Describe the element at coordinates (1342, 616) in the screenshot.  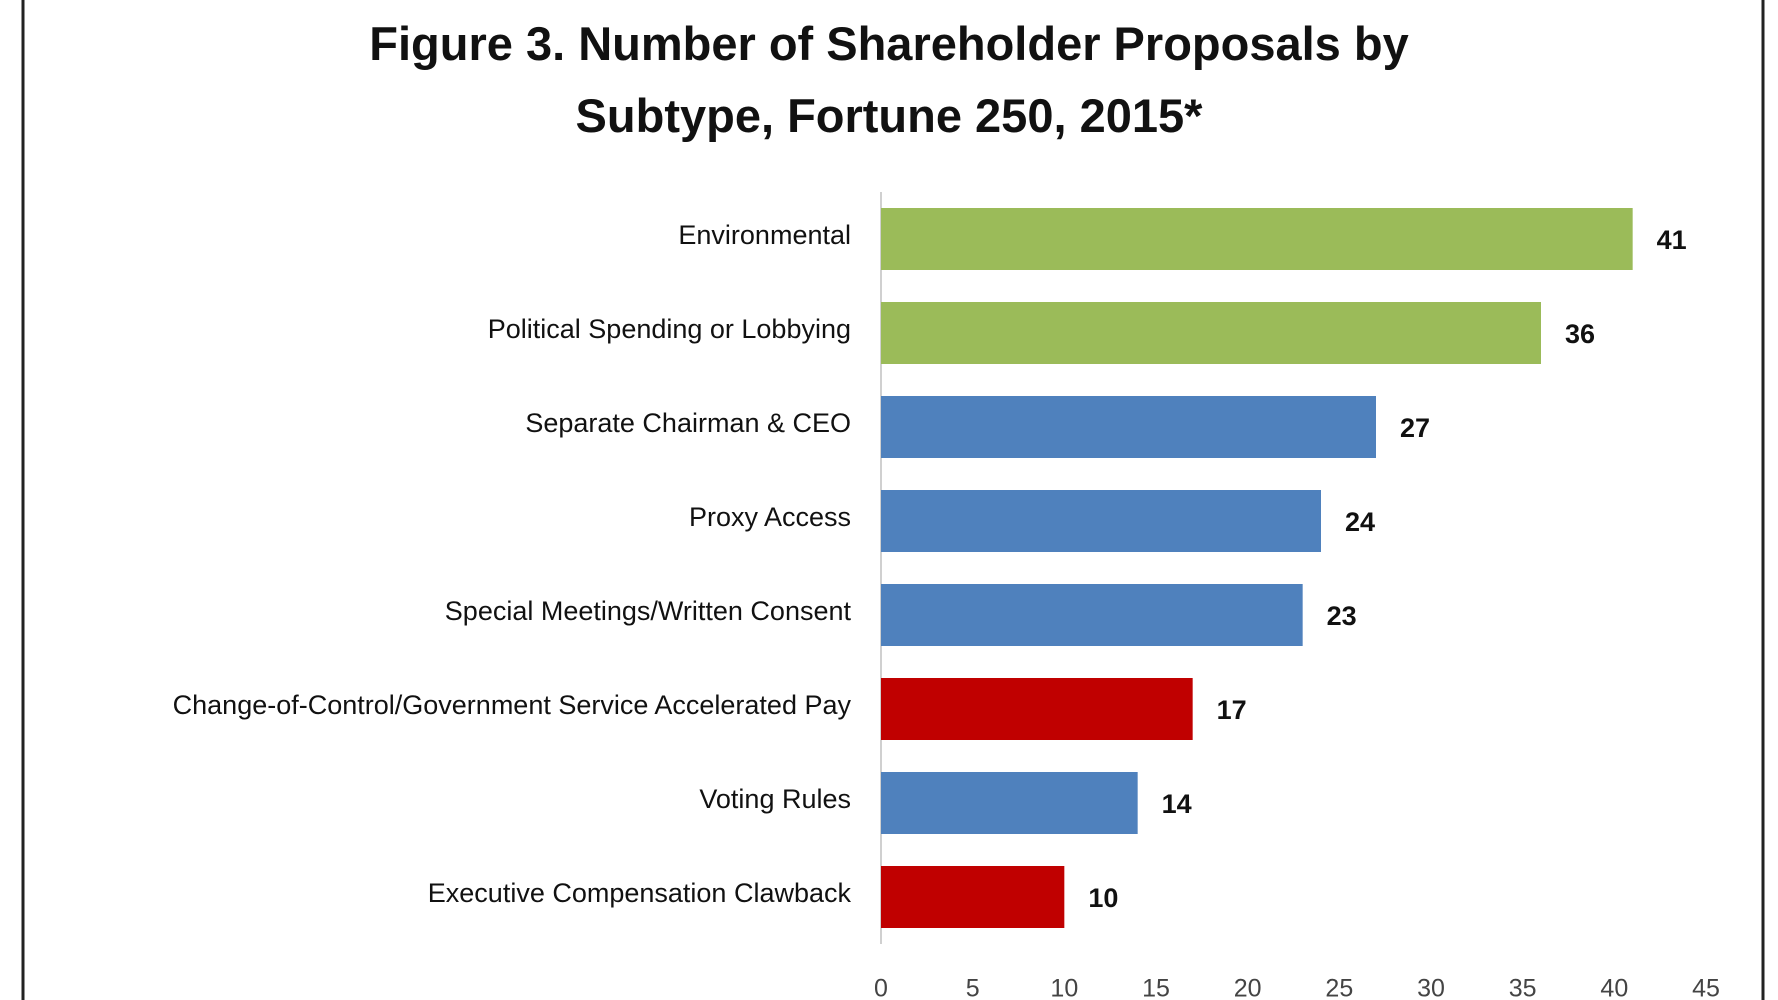
I see `data-label: 23` at that location.